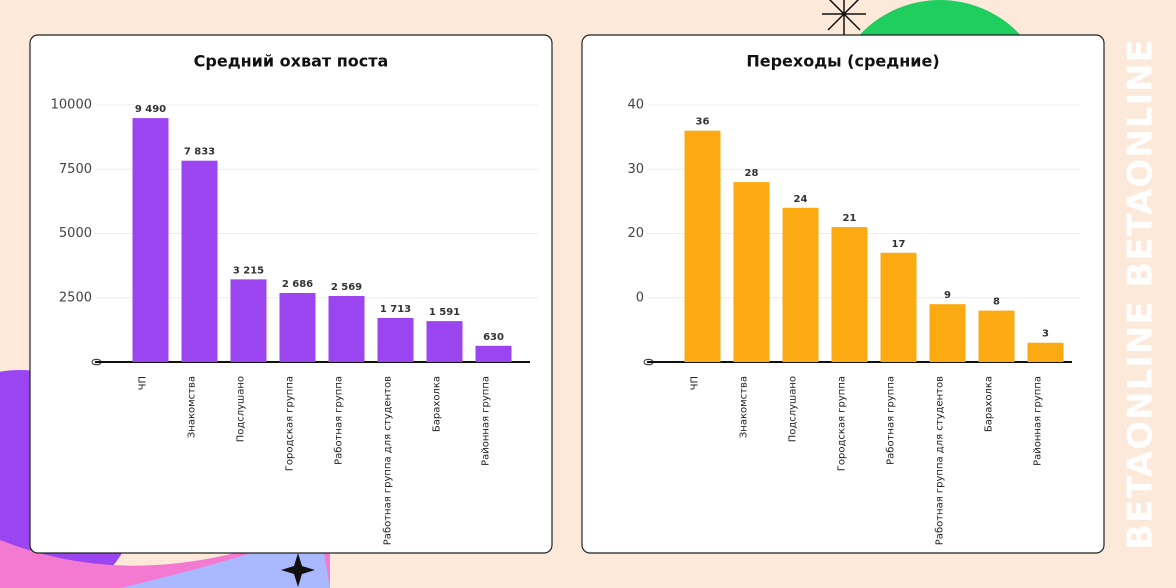  I want to click on value-label: 630, so click(493, 337).